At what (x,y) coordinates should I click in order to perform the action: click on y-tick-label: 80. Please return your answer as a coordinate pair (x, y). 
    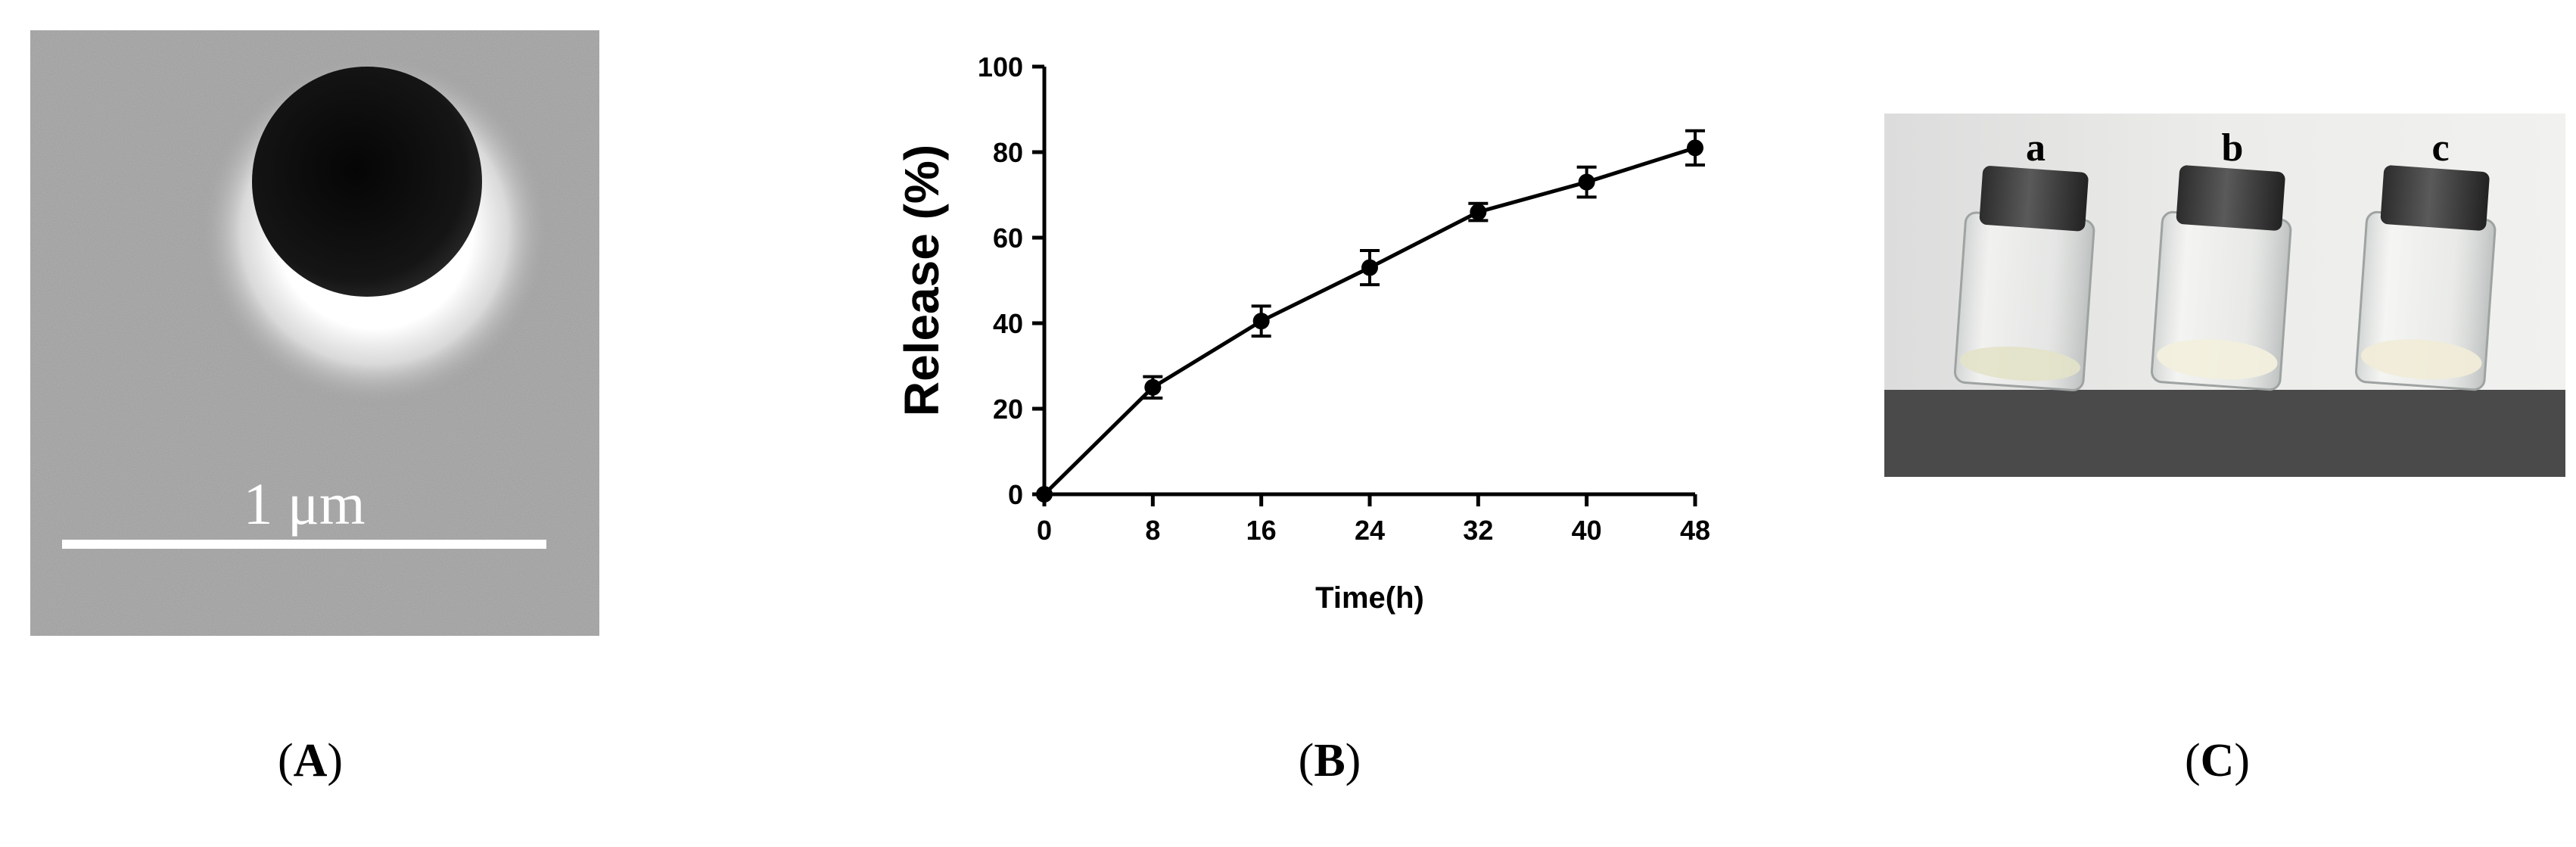
    Looking at the image, I should click on (1008, 152).